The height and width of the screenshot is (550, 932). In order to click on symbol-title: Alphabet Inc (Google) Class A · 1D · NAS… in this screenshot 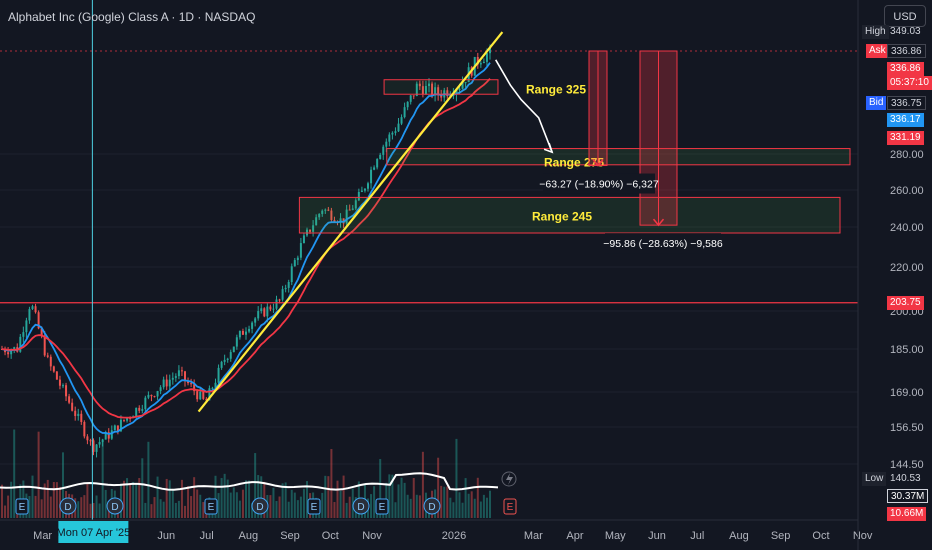, I will do `click(132, 17)`.